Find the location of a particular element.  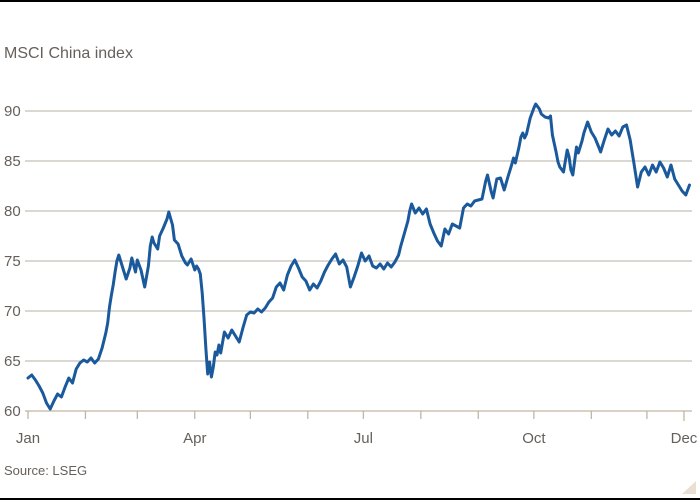

chart-title: MSCI China index is located at coordinates (68, 53).